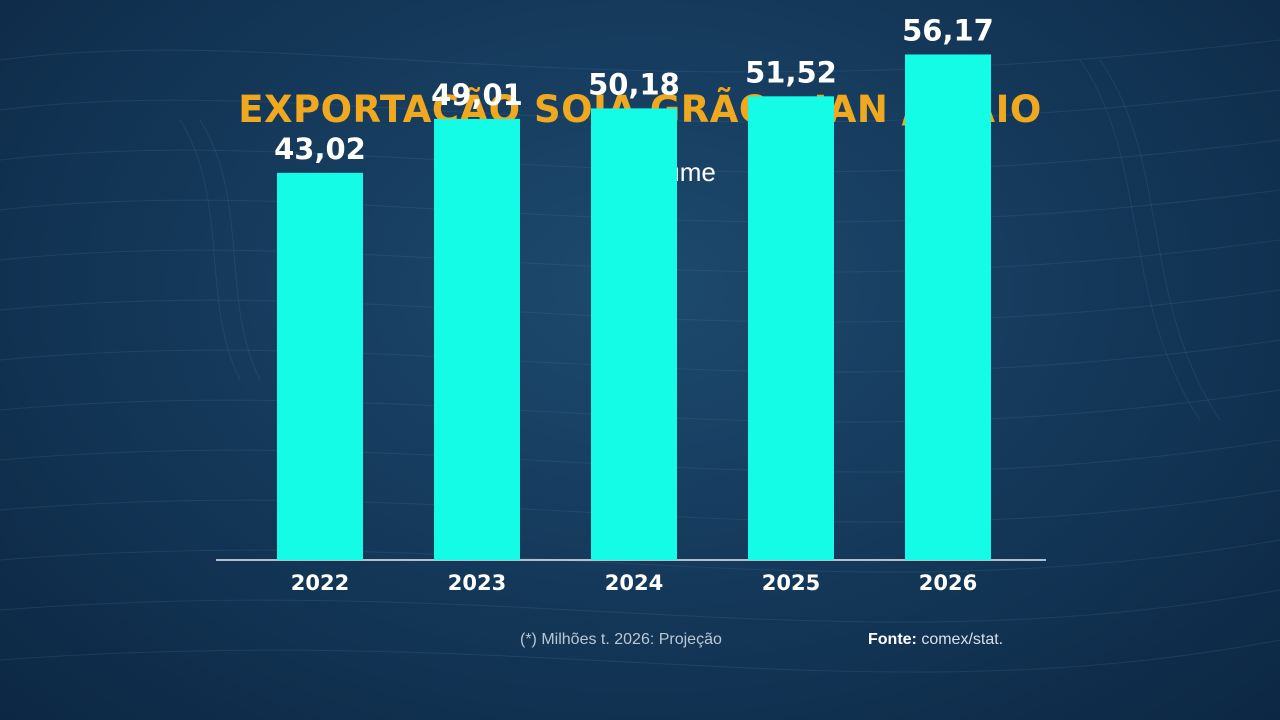 The height and width of the screenshot is (720, 1280). I want to click on value-label-2025: 51,52, so click(791, 72).